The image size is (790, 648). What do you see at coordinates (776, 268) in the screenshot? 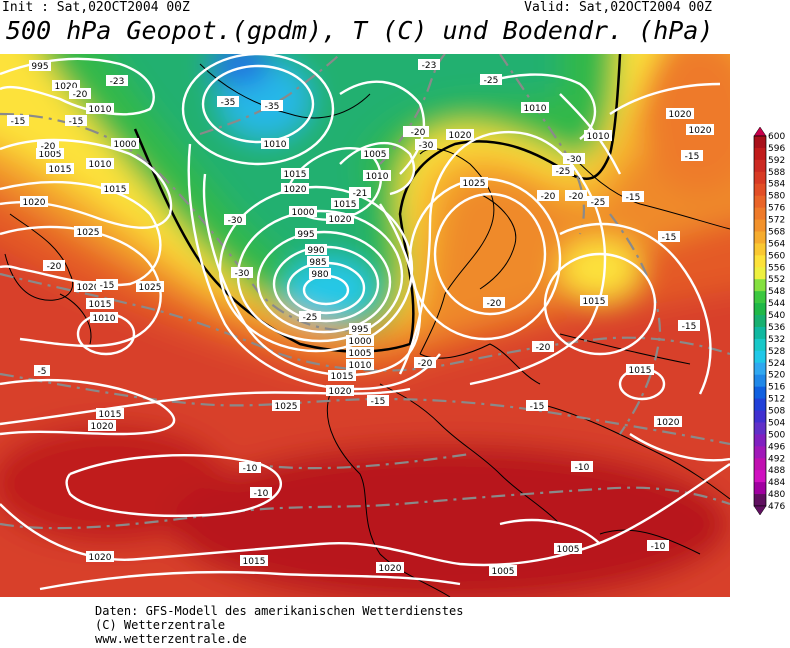
I see `legend-tick-label: 556` at bounding box center [776, 268].